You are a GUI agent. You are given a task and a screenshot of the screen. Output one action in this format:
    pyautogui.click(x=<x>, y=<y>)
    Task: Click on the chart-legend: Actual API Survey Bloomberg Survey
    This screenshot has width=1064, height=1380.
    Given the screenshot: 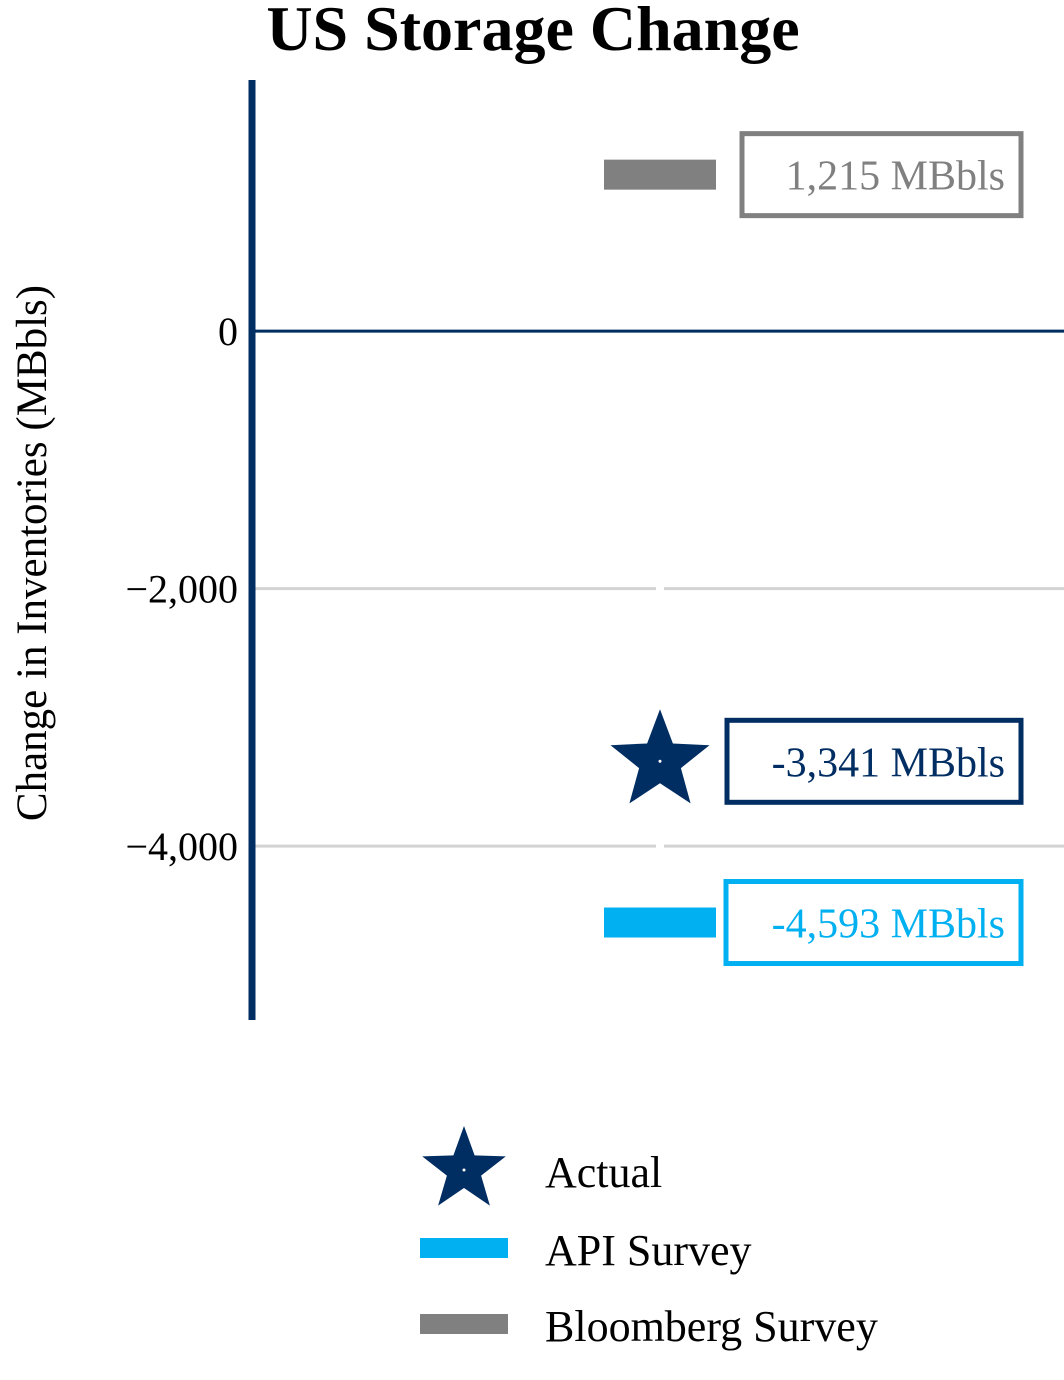 What is the action you would take?
    pyautogui.click(x=649, y=1238)
    